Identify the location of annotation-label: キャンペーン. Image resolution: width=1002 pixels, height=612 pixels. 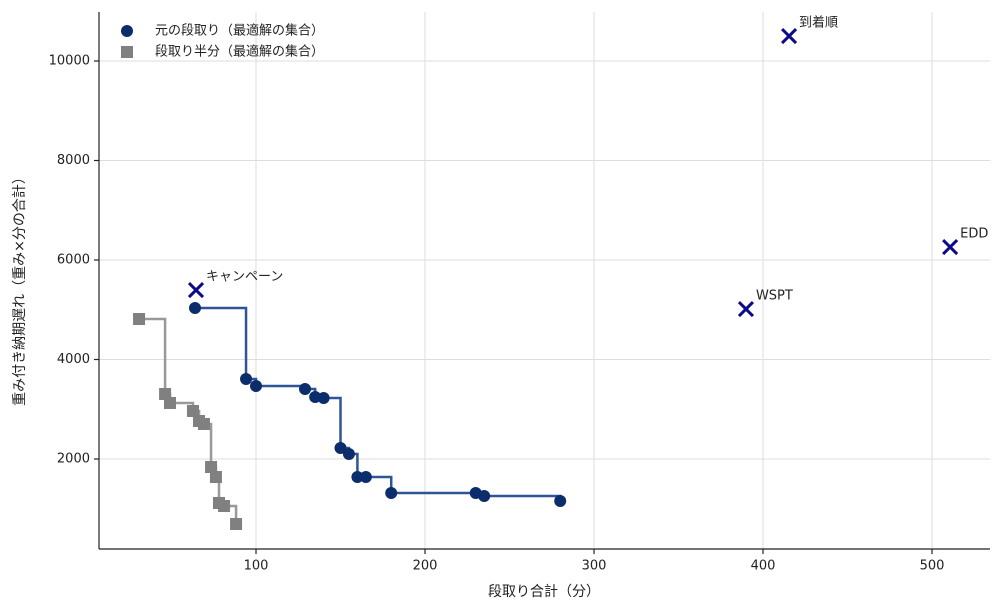
(244, 277).